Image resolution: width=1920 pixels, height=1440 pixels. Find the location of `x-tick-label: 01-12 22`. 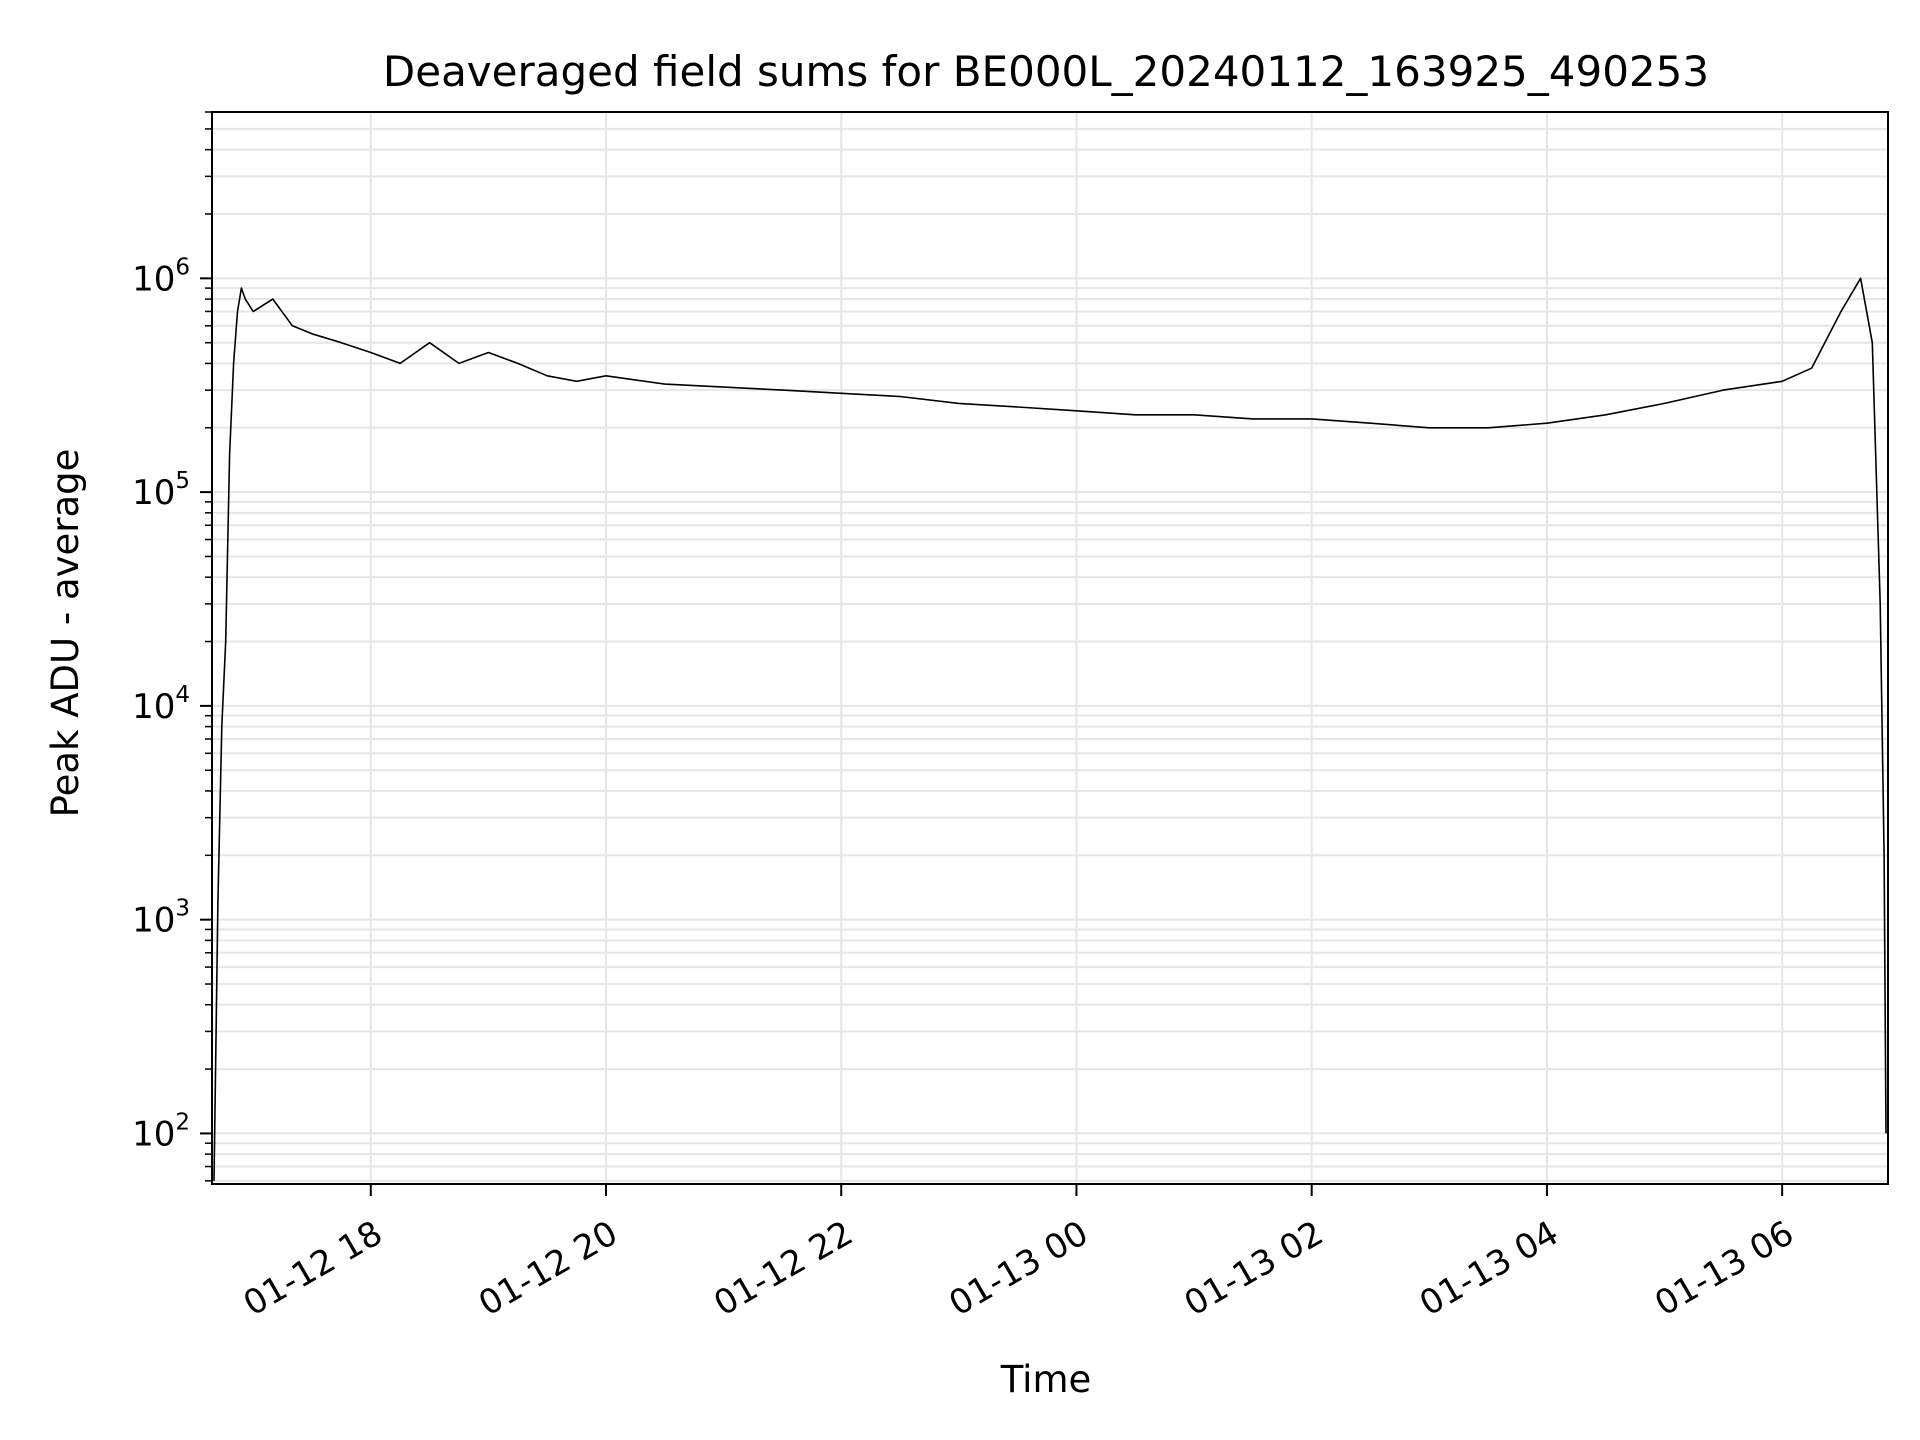

x-tick-label: 01-12 22 is located at coordinates (783, 1268).